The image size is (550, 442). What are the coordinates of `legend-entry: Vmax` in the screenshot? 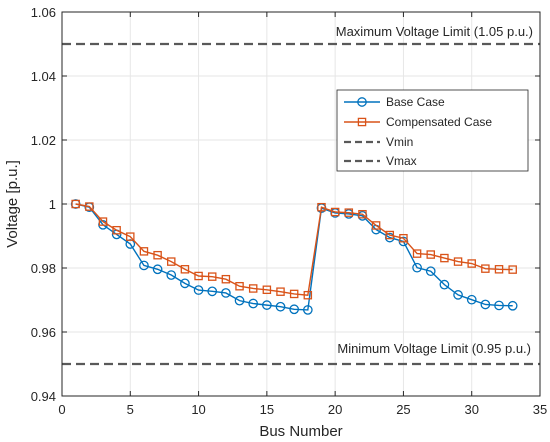 It's located at (380, 161).